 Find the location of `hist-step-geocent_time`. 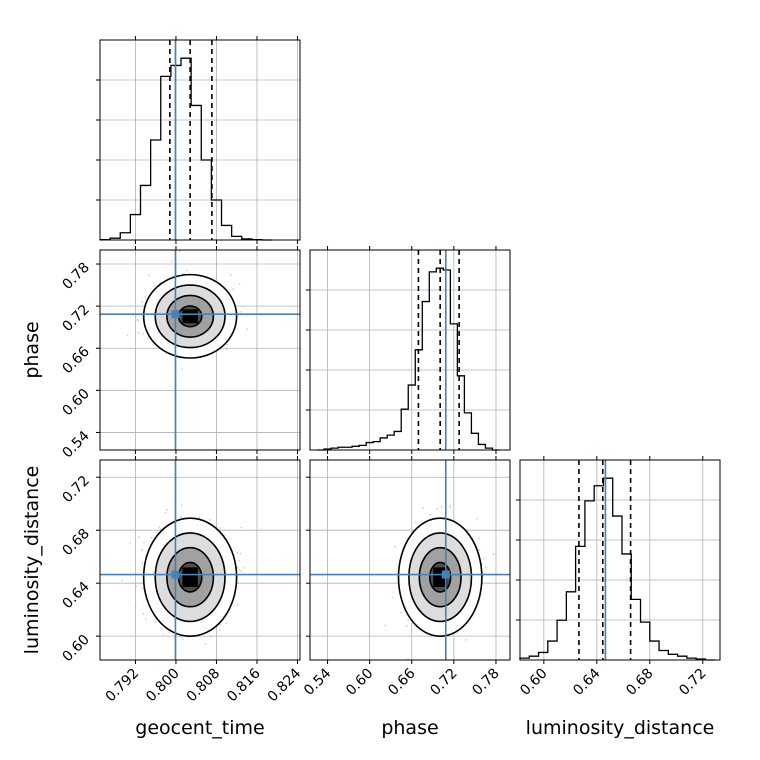

hist-step-geocent_time is located at coordinates (186, 149).